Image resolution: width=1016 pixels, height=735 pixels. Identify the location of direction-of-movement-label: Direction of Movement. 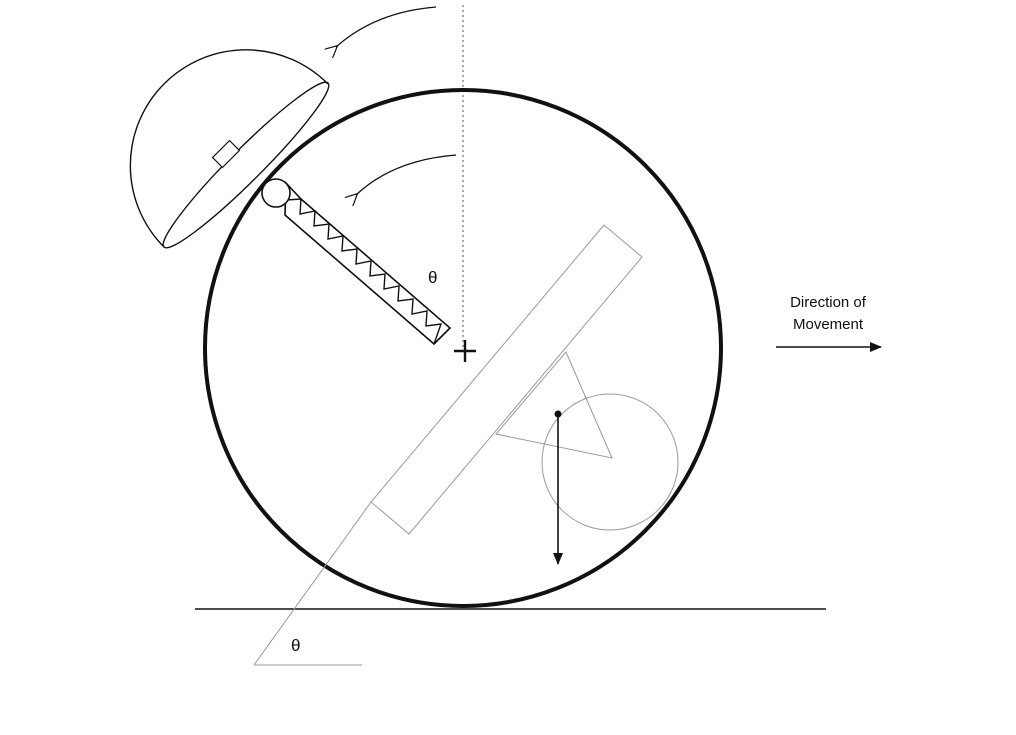
(828, 314).